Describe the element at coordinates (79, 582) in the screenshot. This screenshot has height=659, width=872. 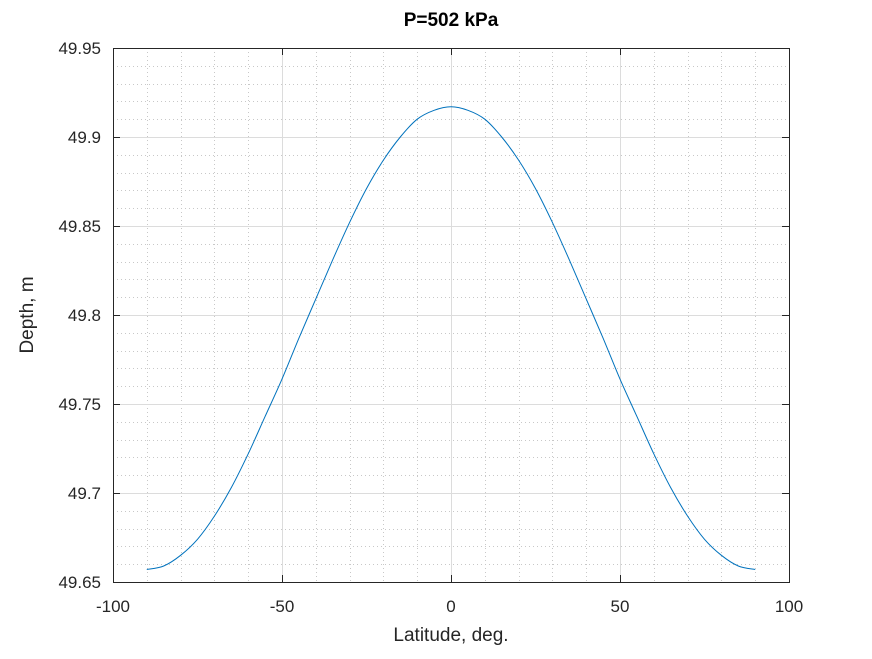
I see `y-tick-label: 49.65` at that location.